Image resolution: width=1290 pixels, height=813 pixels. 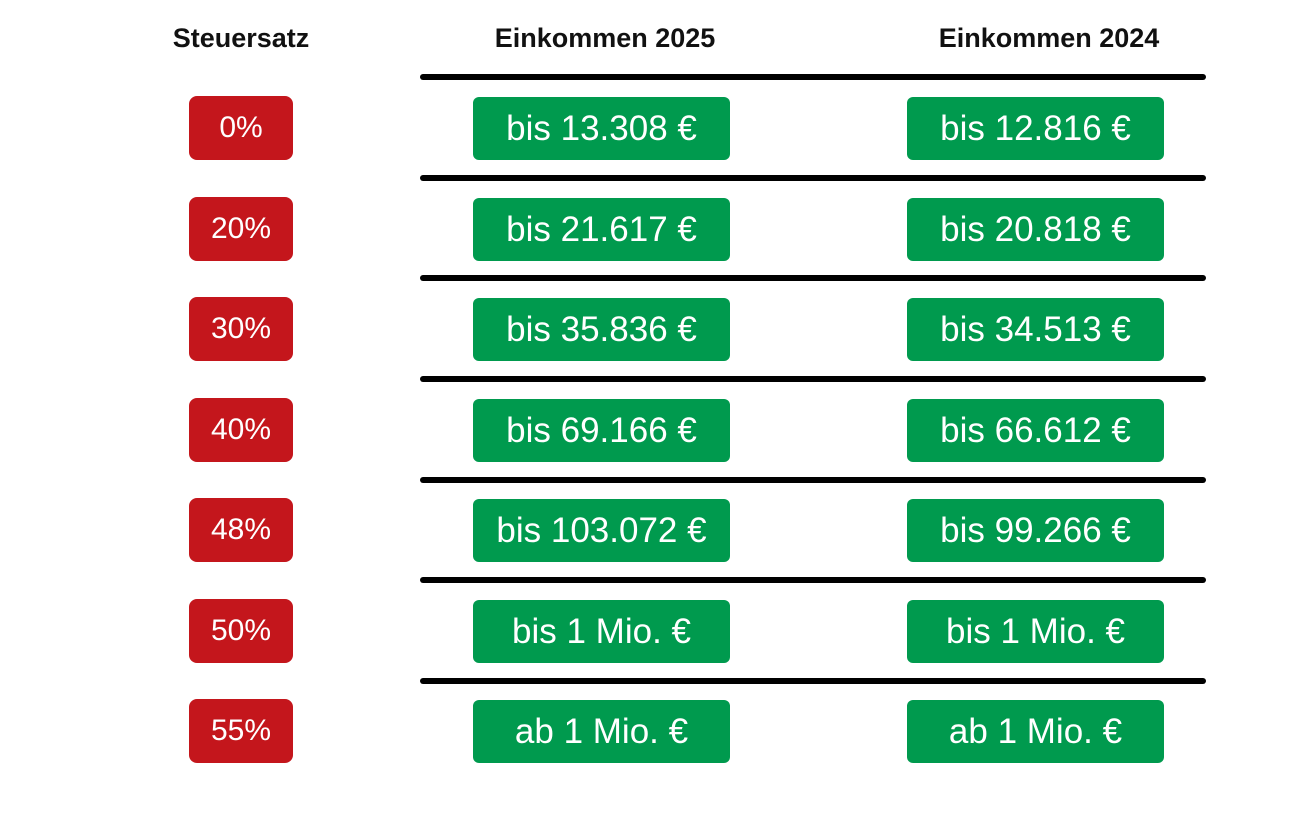 What do you see at coordinates (1035, 229) in the screenshot?
I see `income-2024-badge: bis 20.818 €` at bounding box center [1035, 229].